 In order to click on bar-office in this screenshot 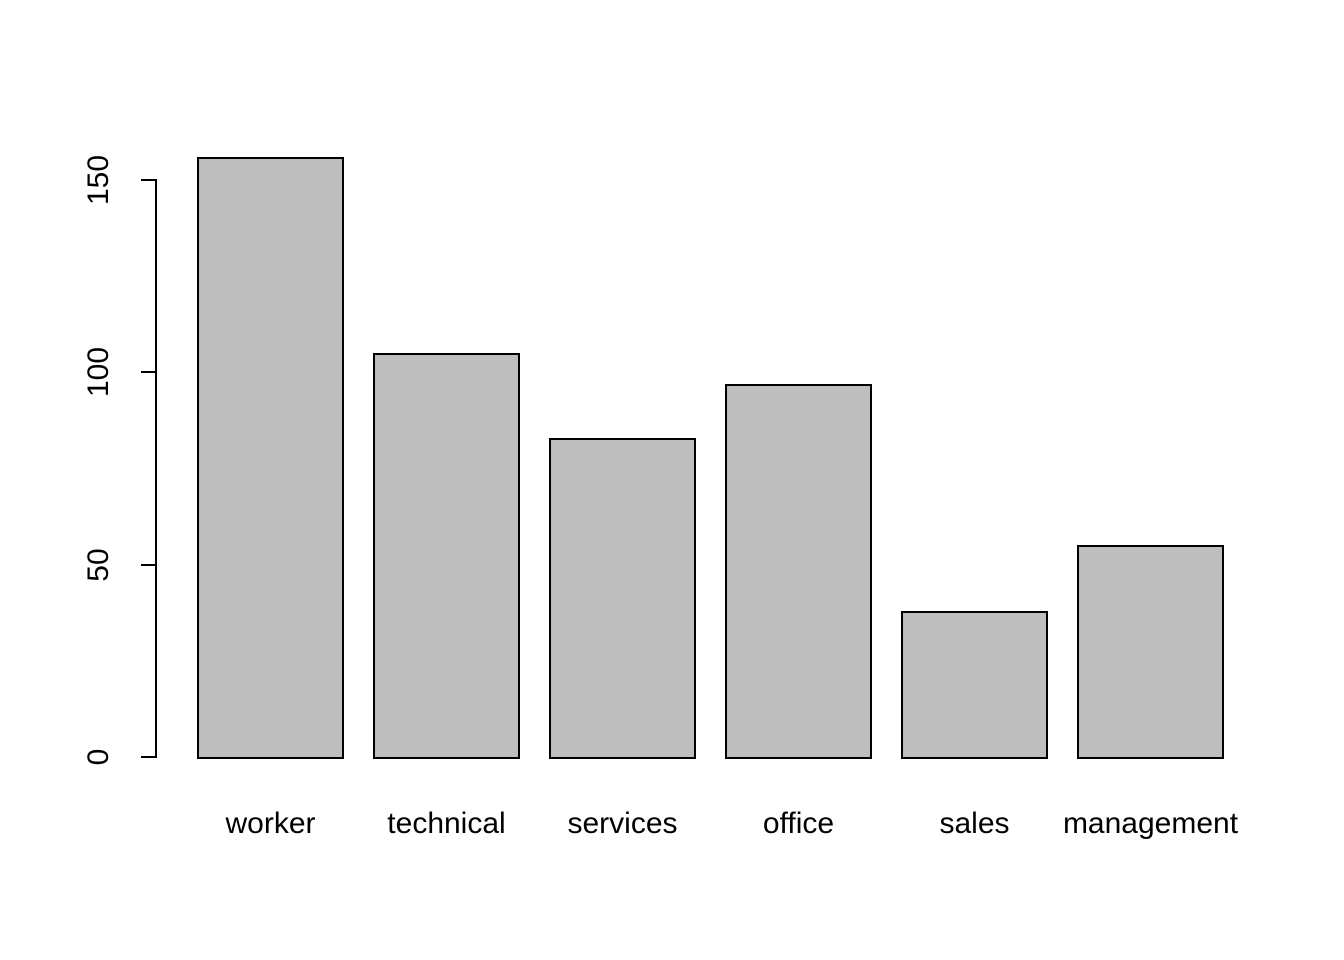, I will do `click(798, 571)`.